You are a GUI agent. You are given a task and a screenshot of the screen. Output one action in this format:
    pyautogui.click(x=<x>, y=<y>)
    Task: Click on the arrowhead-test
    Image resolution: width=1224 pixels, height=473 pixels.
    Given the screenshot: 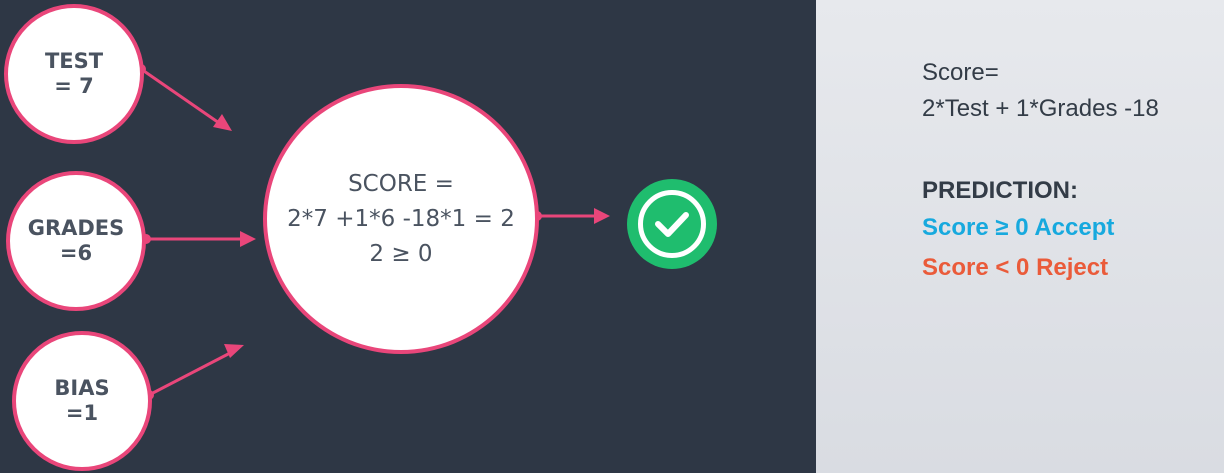 What is the action you would take?
    pyautogui.click(x=222, y=122)
    